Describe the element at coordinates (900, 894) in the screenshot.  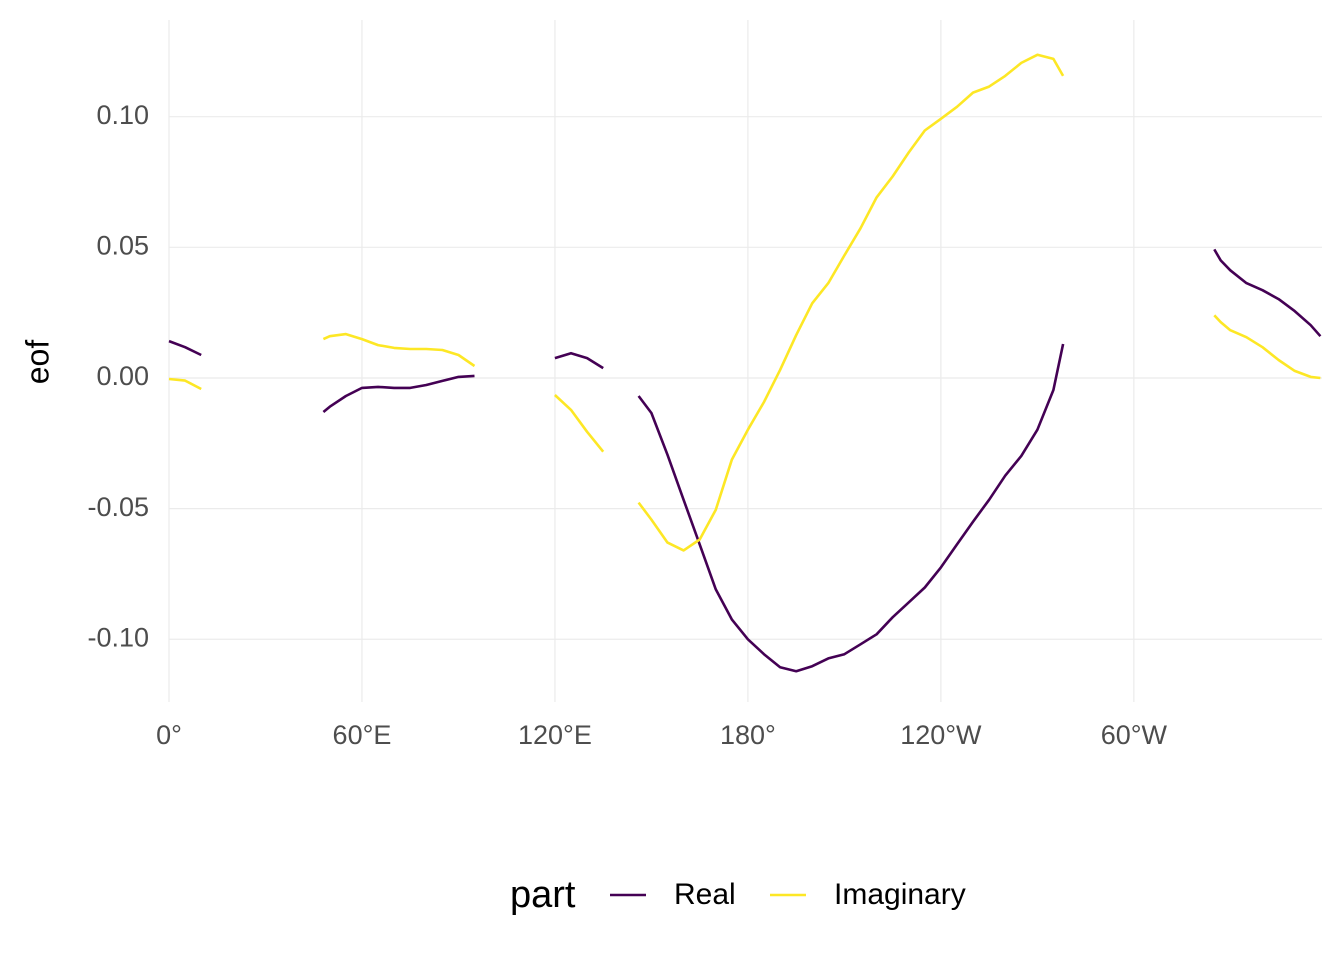
I see `legend-label: Imaginary` at that location.